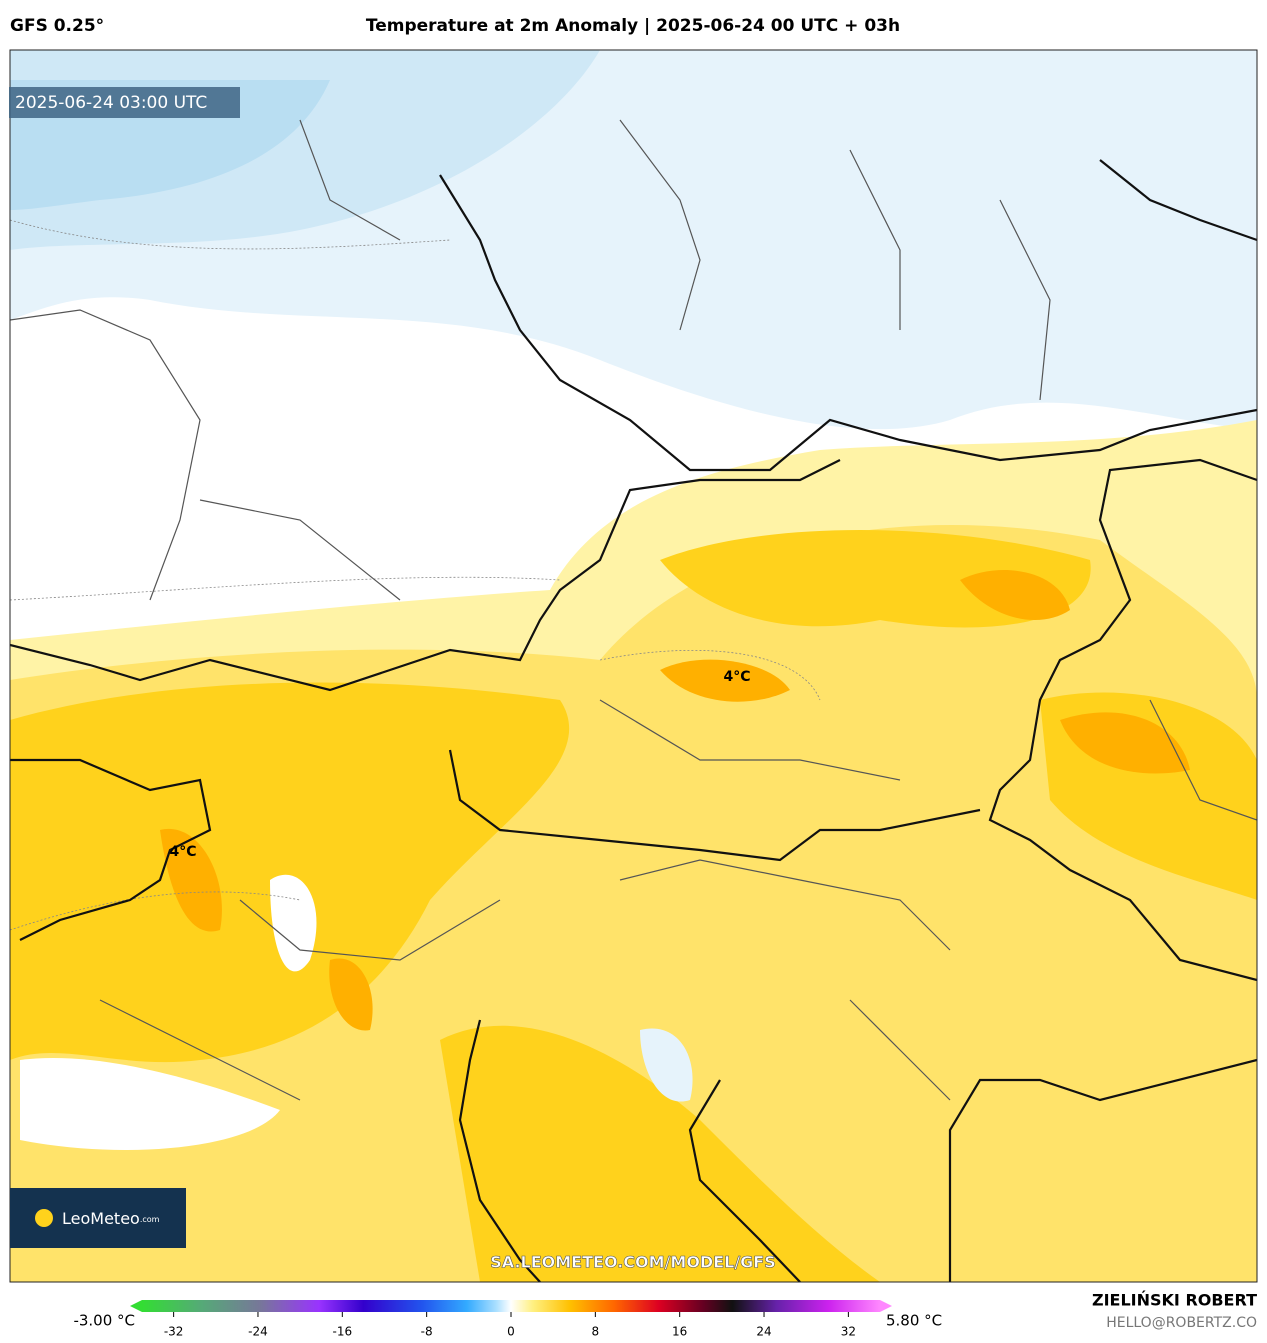 The image size is (1267, 1343). I want to click on logo-sun, so click(44, 1218).